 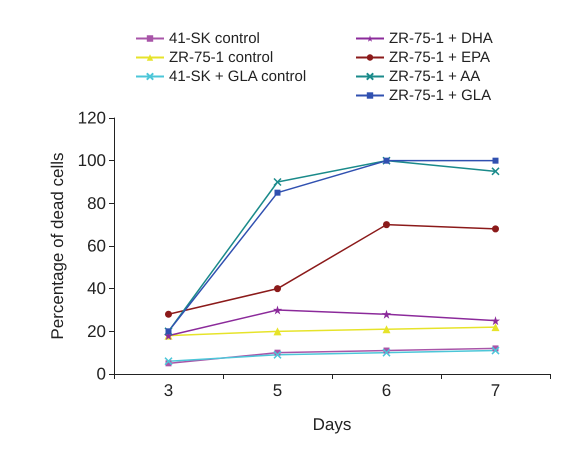 I want to click on legend-label: ZR-75-1 + AA, so click(x=434, y=76).